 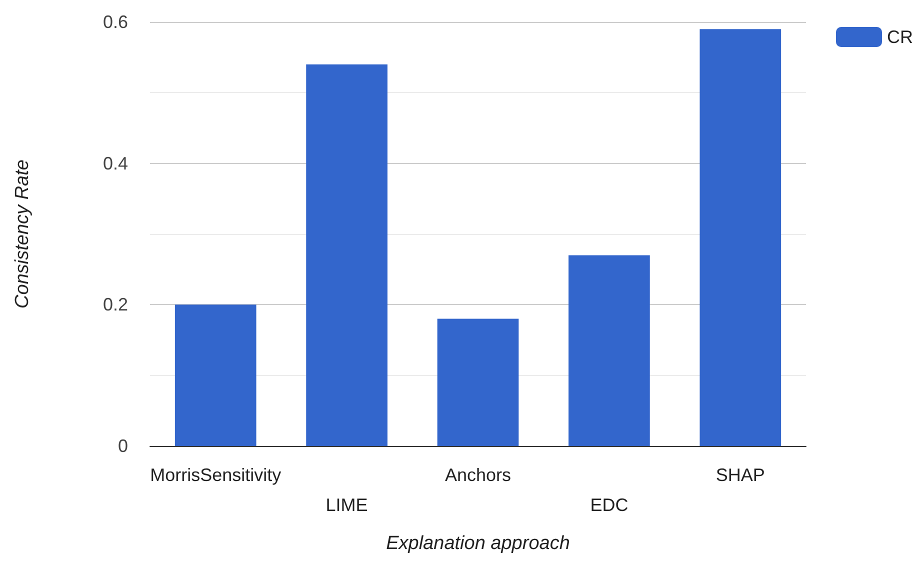 What do you see at coordinates (115, 304) in the screenshot?
I see `y-tick-label: 0.2` at bounding box center [115, 304].